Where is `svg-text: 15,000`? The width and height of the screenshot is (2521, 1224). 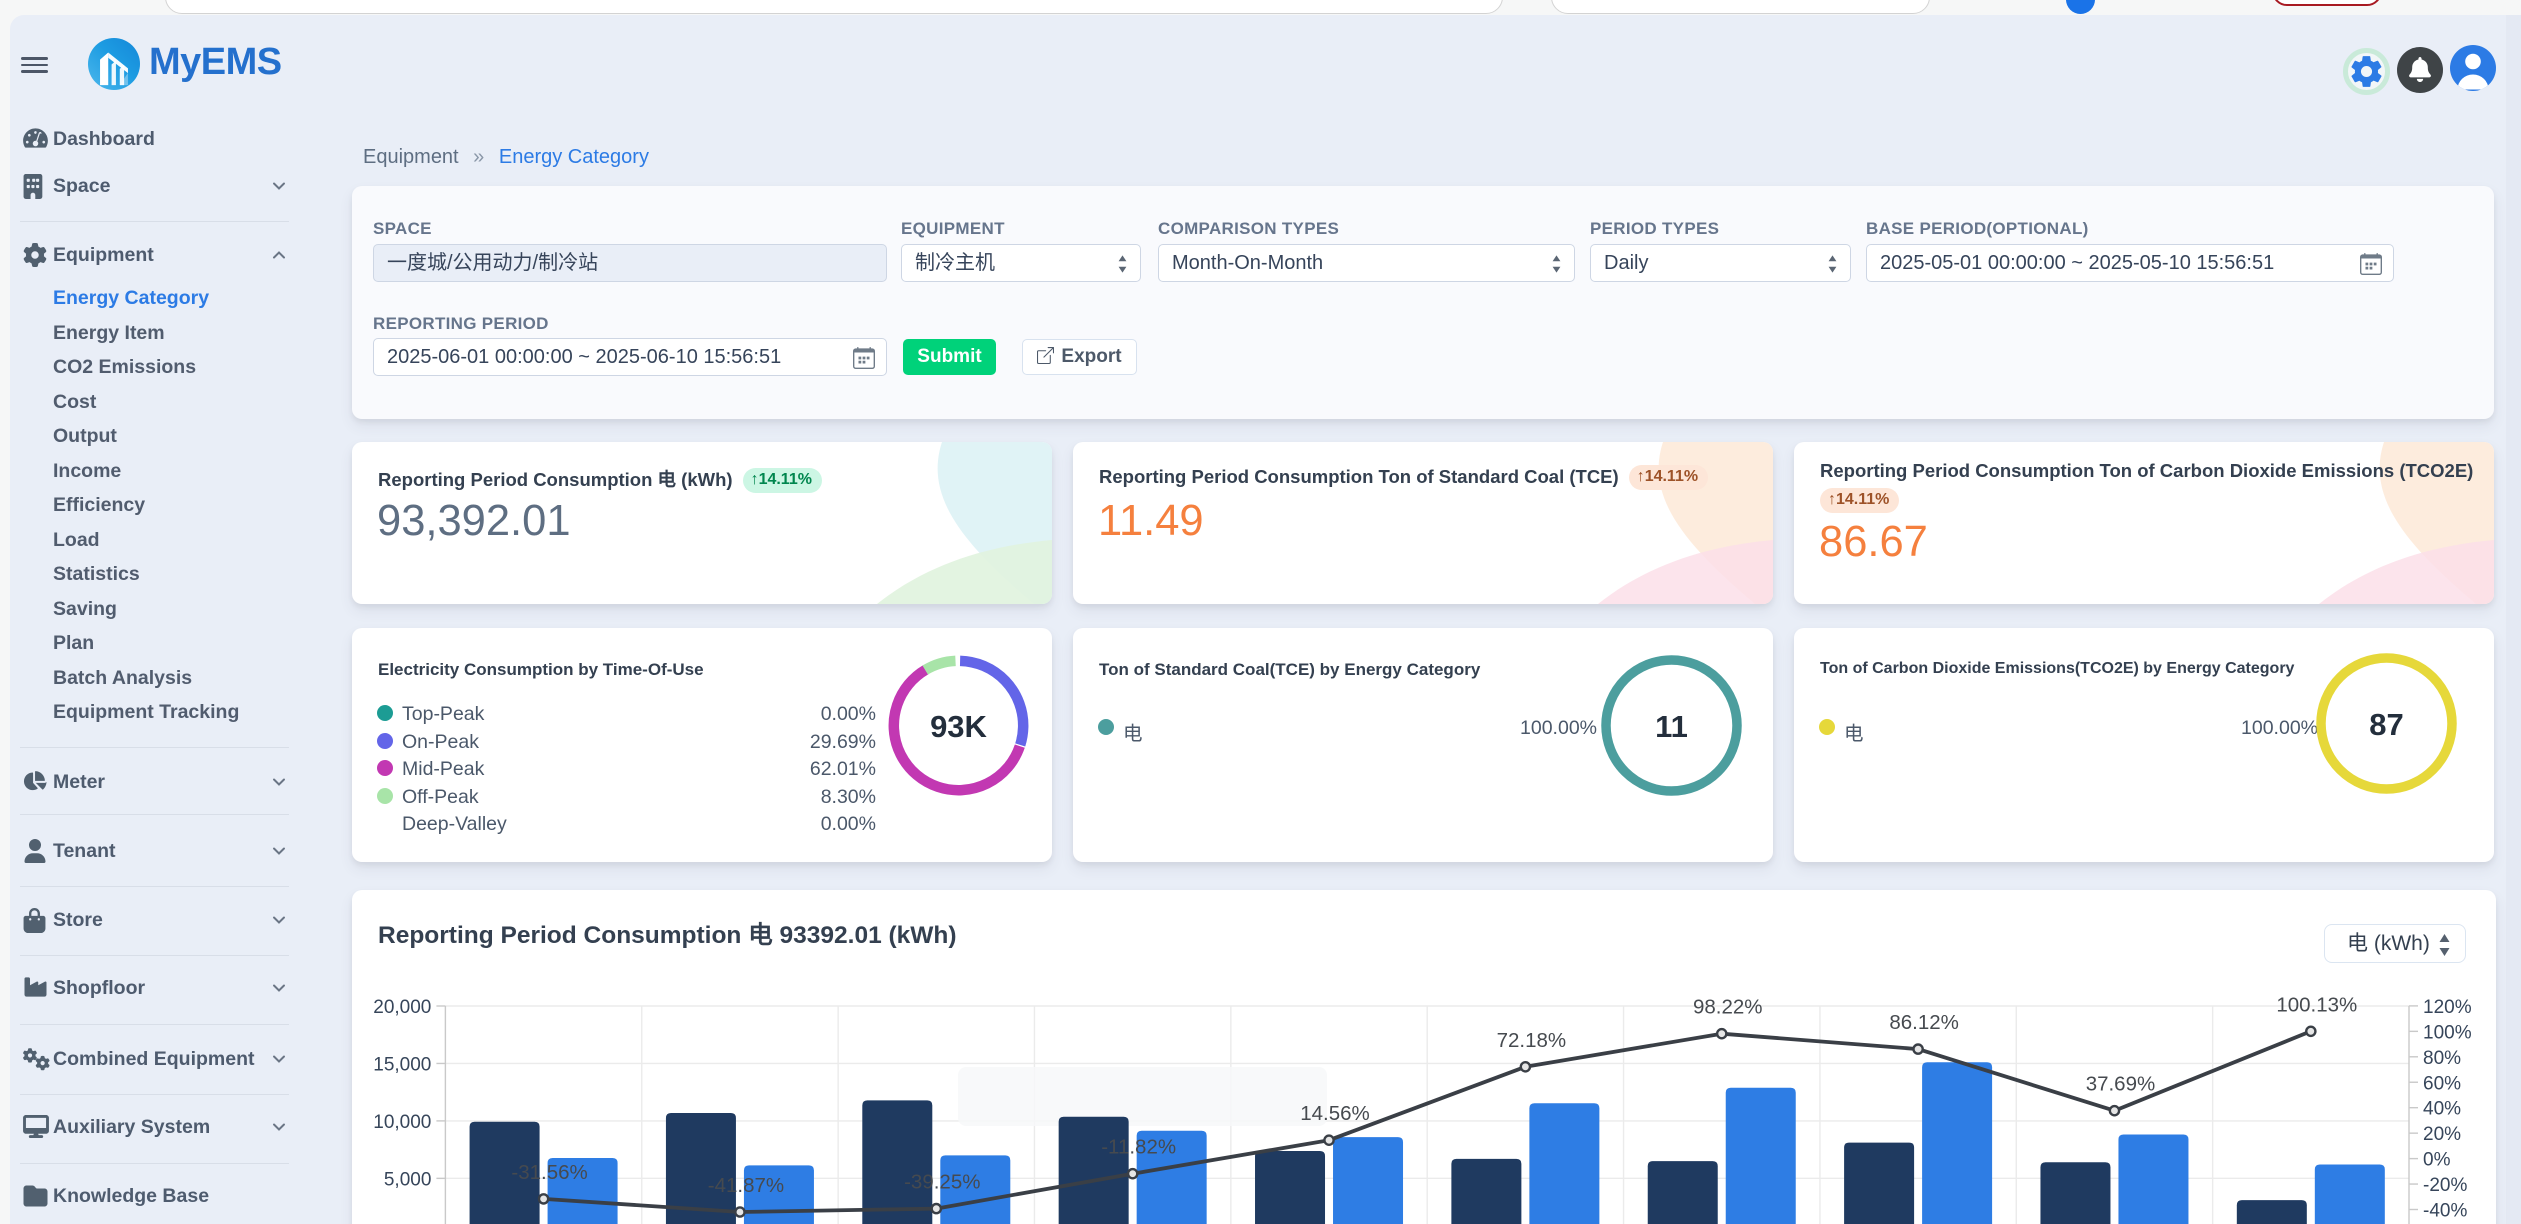 svg-text: 15,000 is located at coordinates (402, 1064).